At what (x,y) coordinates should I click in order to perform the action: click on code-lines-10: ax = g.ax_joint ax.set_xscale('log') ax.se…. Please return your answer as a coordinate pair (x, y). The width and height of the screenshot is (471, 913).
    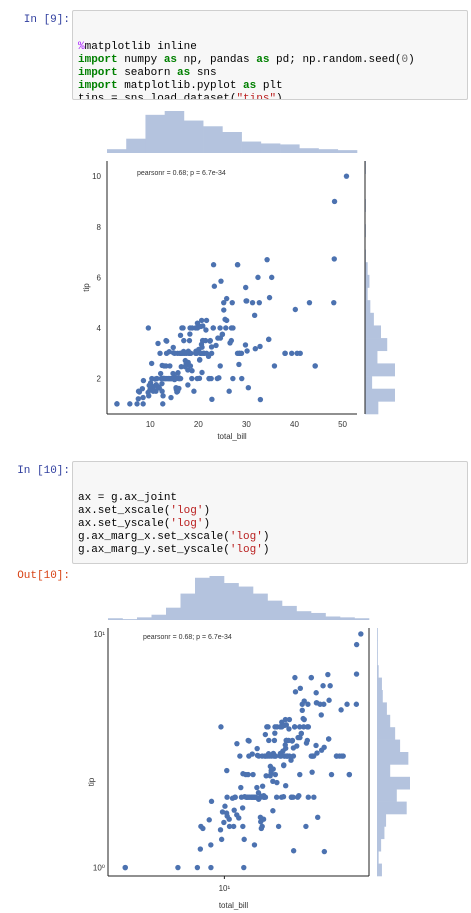
    Looking at the image, I should click on (270, 527).